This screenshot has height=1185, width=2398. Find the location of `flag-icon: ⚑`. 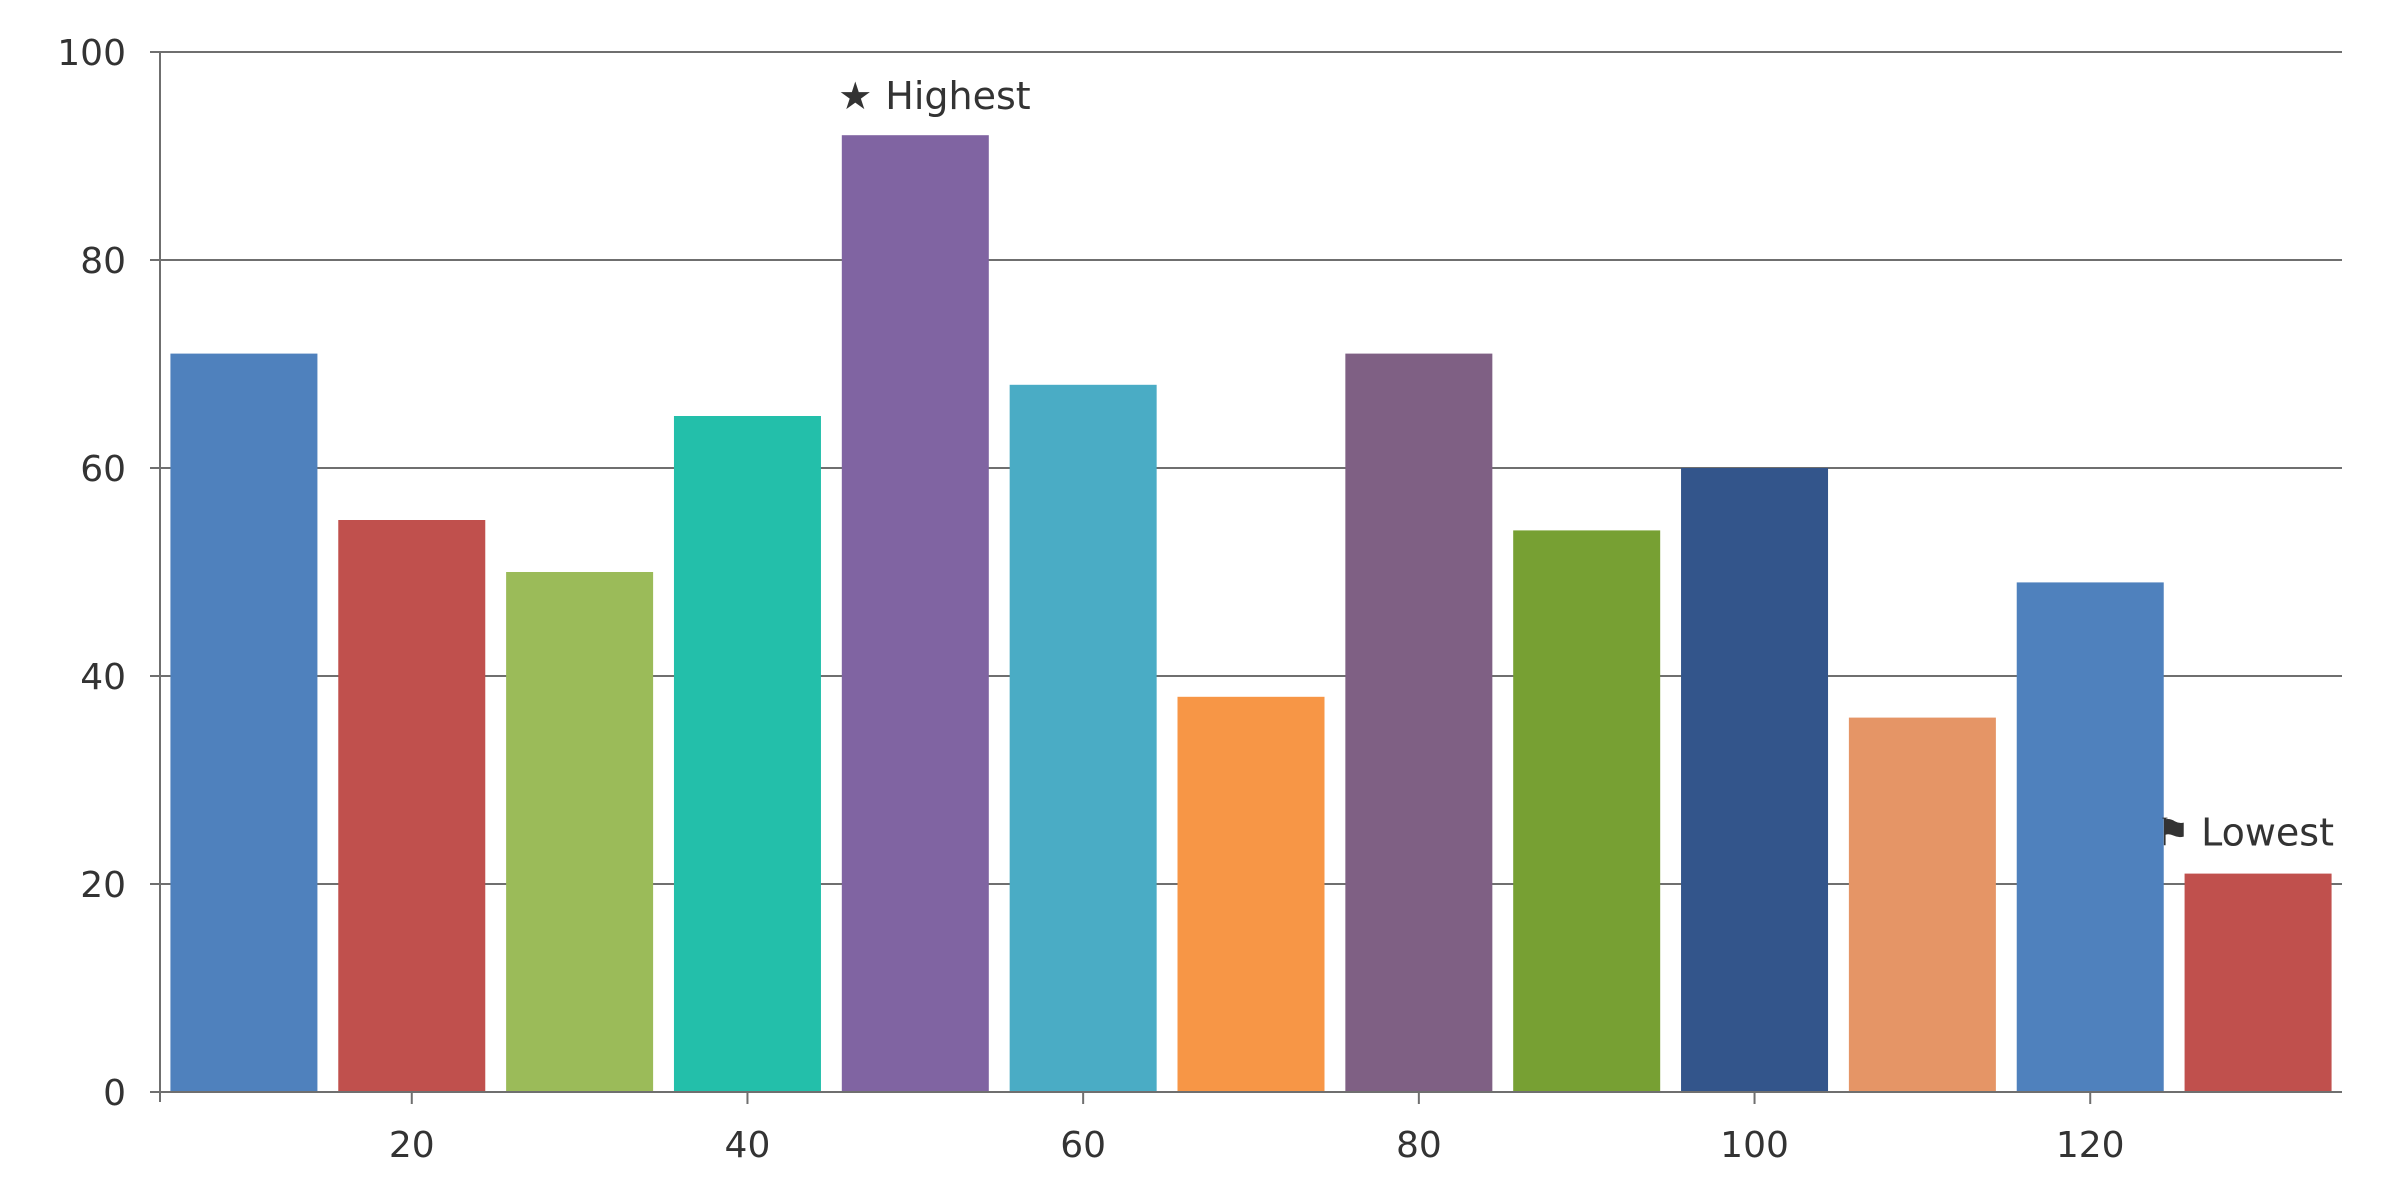

flag-icon: ⚑ is located at coordinates (2173, 833).